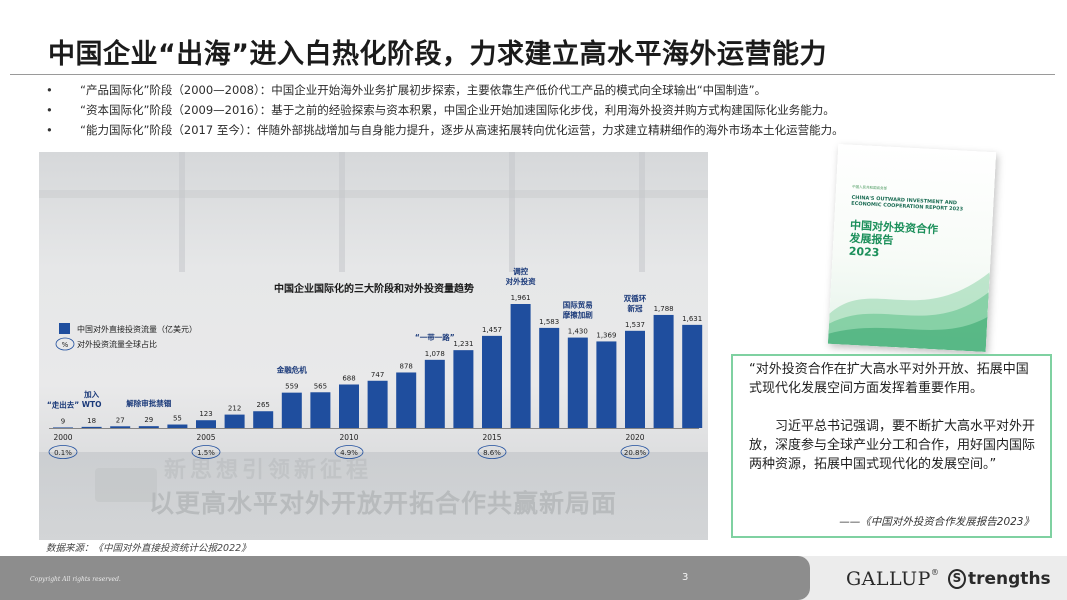 Image resolution: width=1067 pixels, height=600 pixels. Describe the element at coordinates (406, 366) in the screenshot. I see `bar-value-label: 878` at that location.